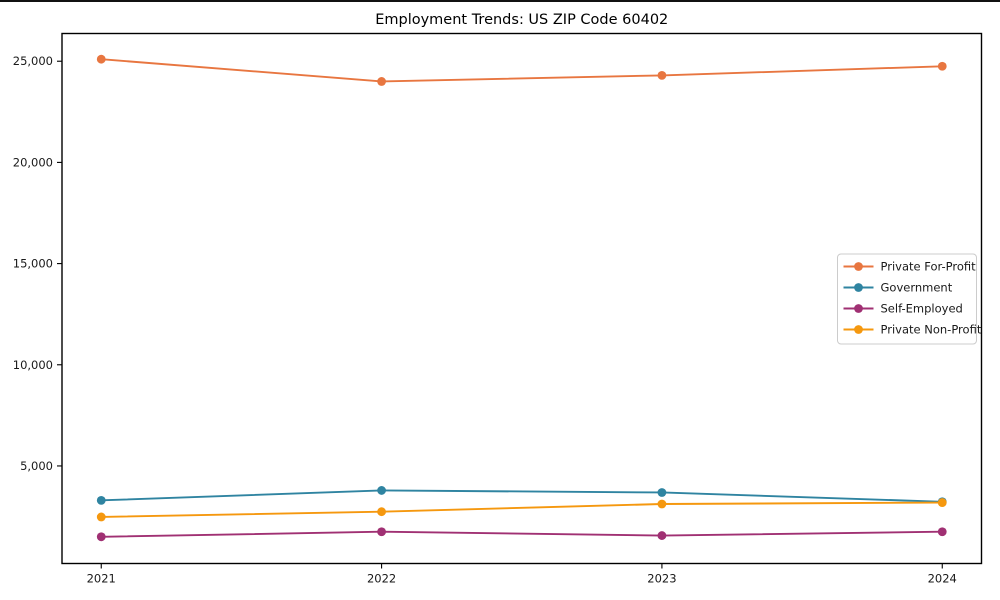  What do you see at coordinates (381, 579) in the screenshot?
I see `x-tick-label: 2022` at bounding box center [381, 579].